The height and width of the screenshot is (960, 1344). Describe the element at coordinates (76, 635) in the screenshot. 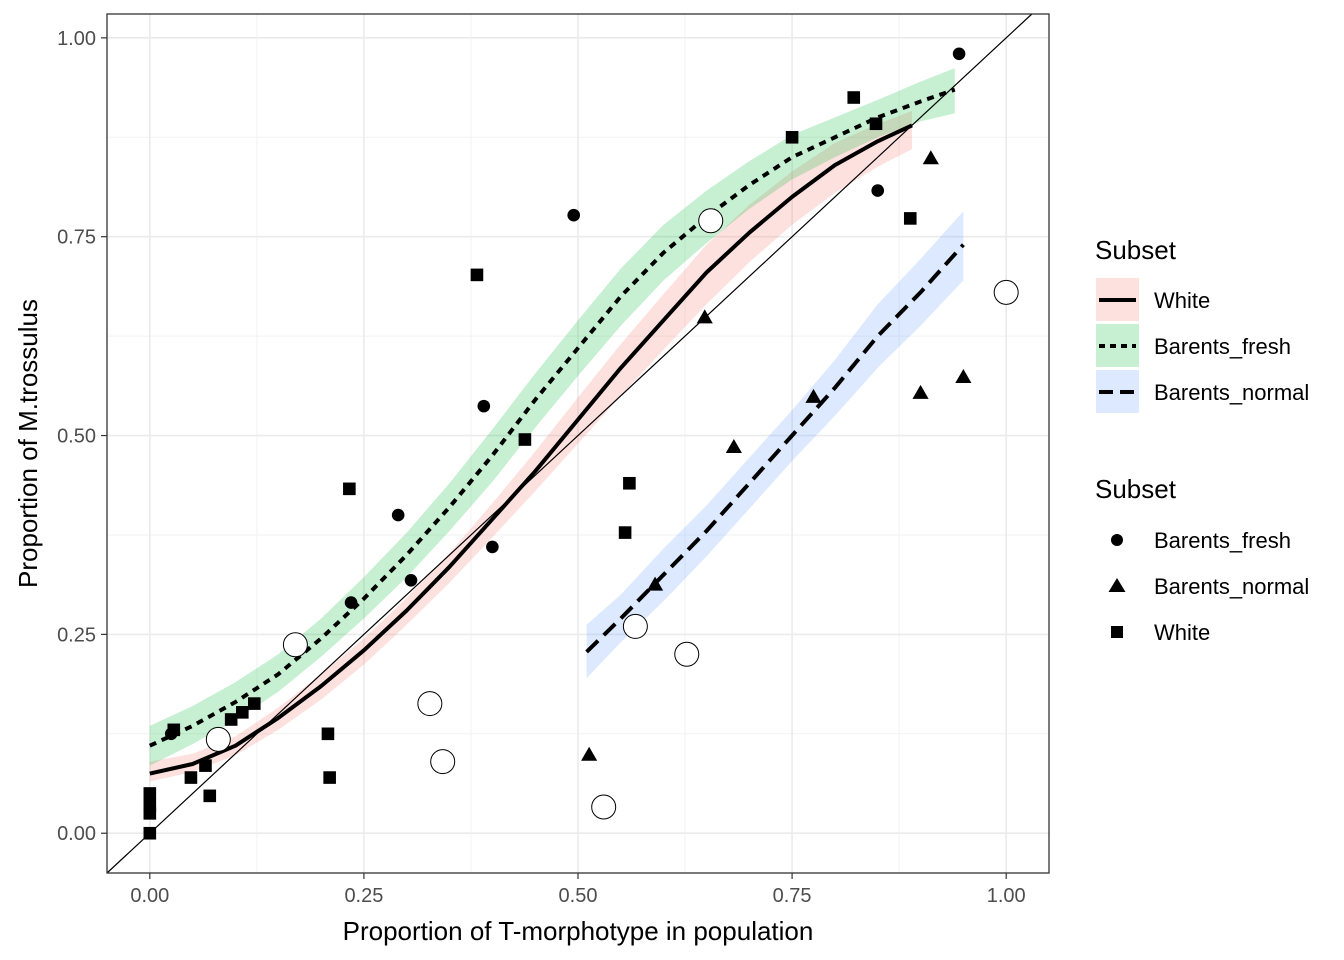

I see `y-tick-label: 0.25` at that location.